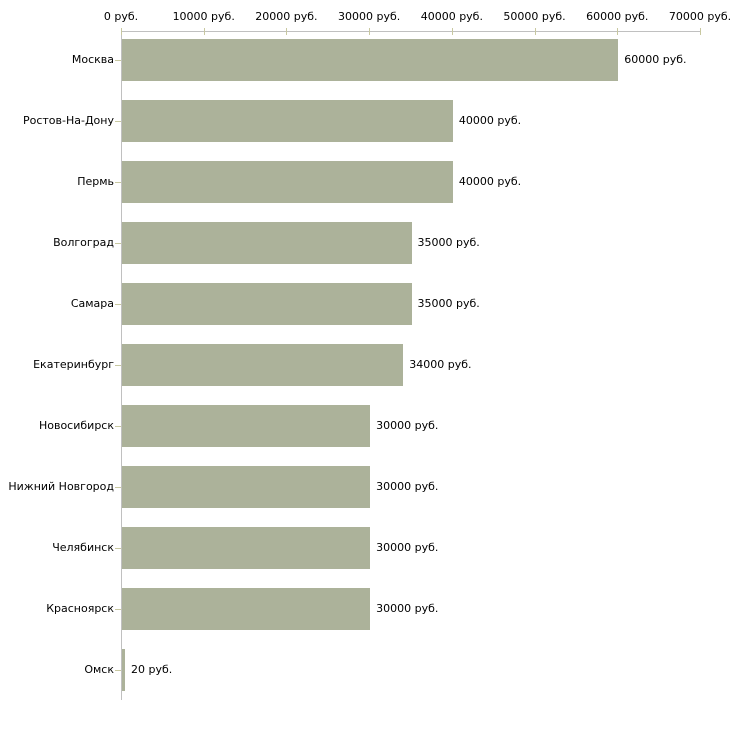 The image size is (730, 730). I want to click on category-label: Ростов-На-Дону, so click(68, 120).